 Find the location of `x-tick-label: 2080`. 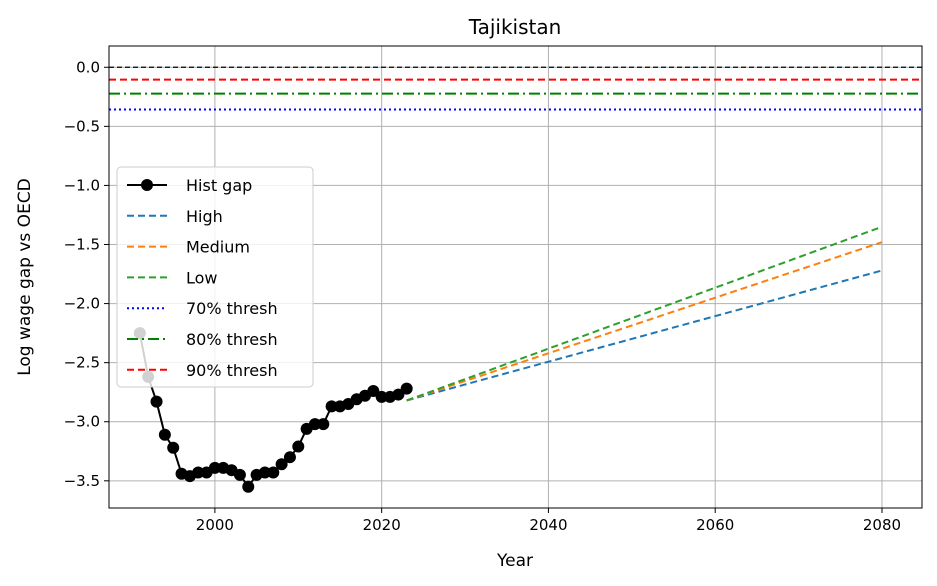

x-tick-label: 2080 is located at coordinates (882, 525).